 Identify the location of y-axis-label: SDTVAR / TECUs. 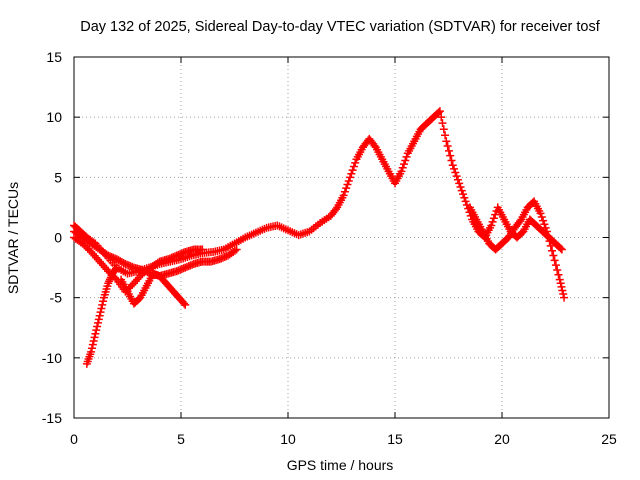
(13, 238).